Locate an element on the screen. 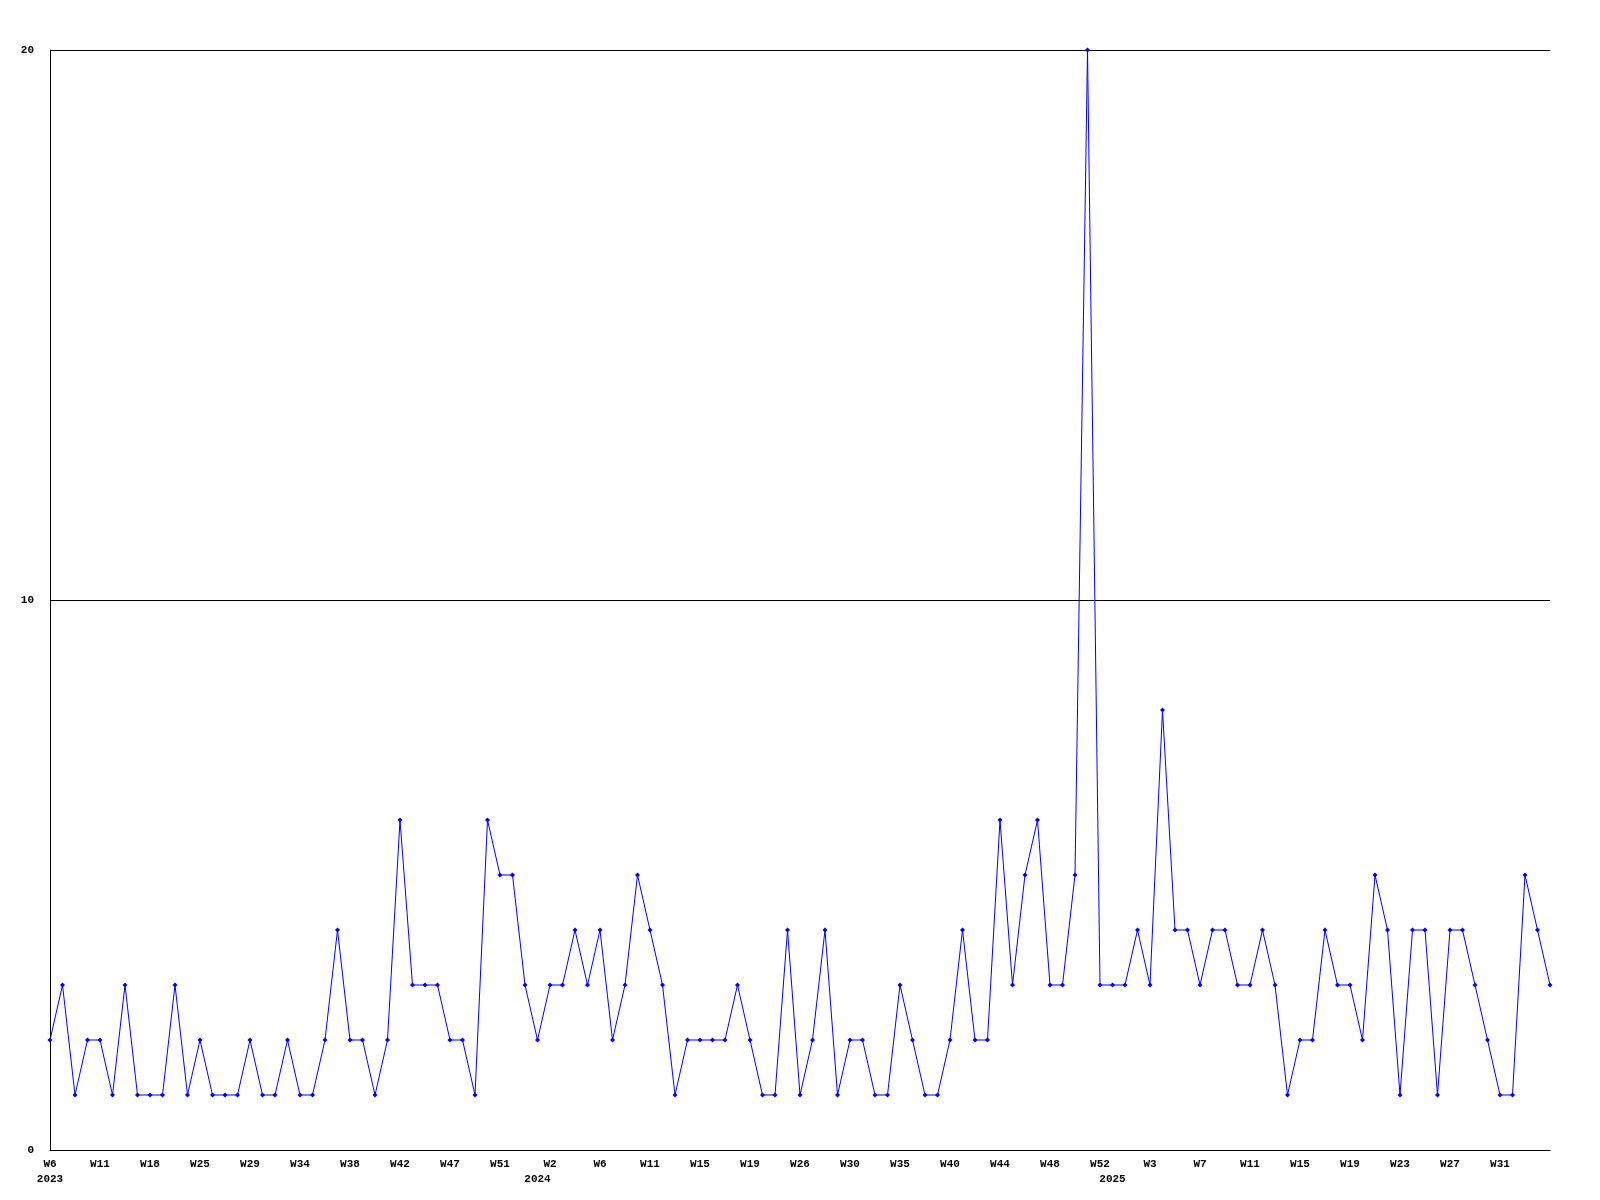  x-tick-label: W27 is located at coordinates (1450, 1163).